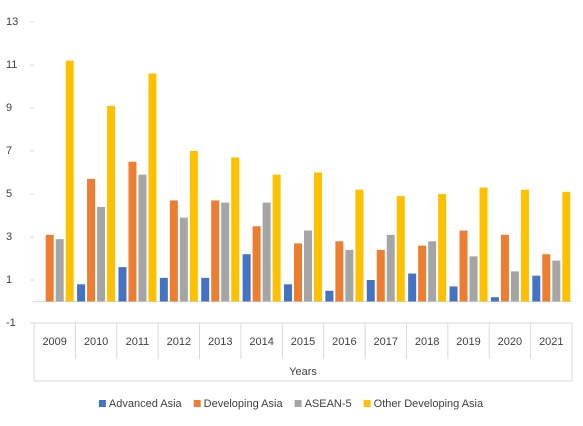 This screenshot has width=583, height=426. I want to click on legend-label: ASEAN-5, so click(328, 404).